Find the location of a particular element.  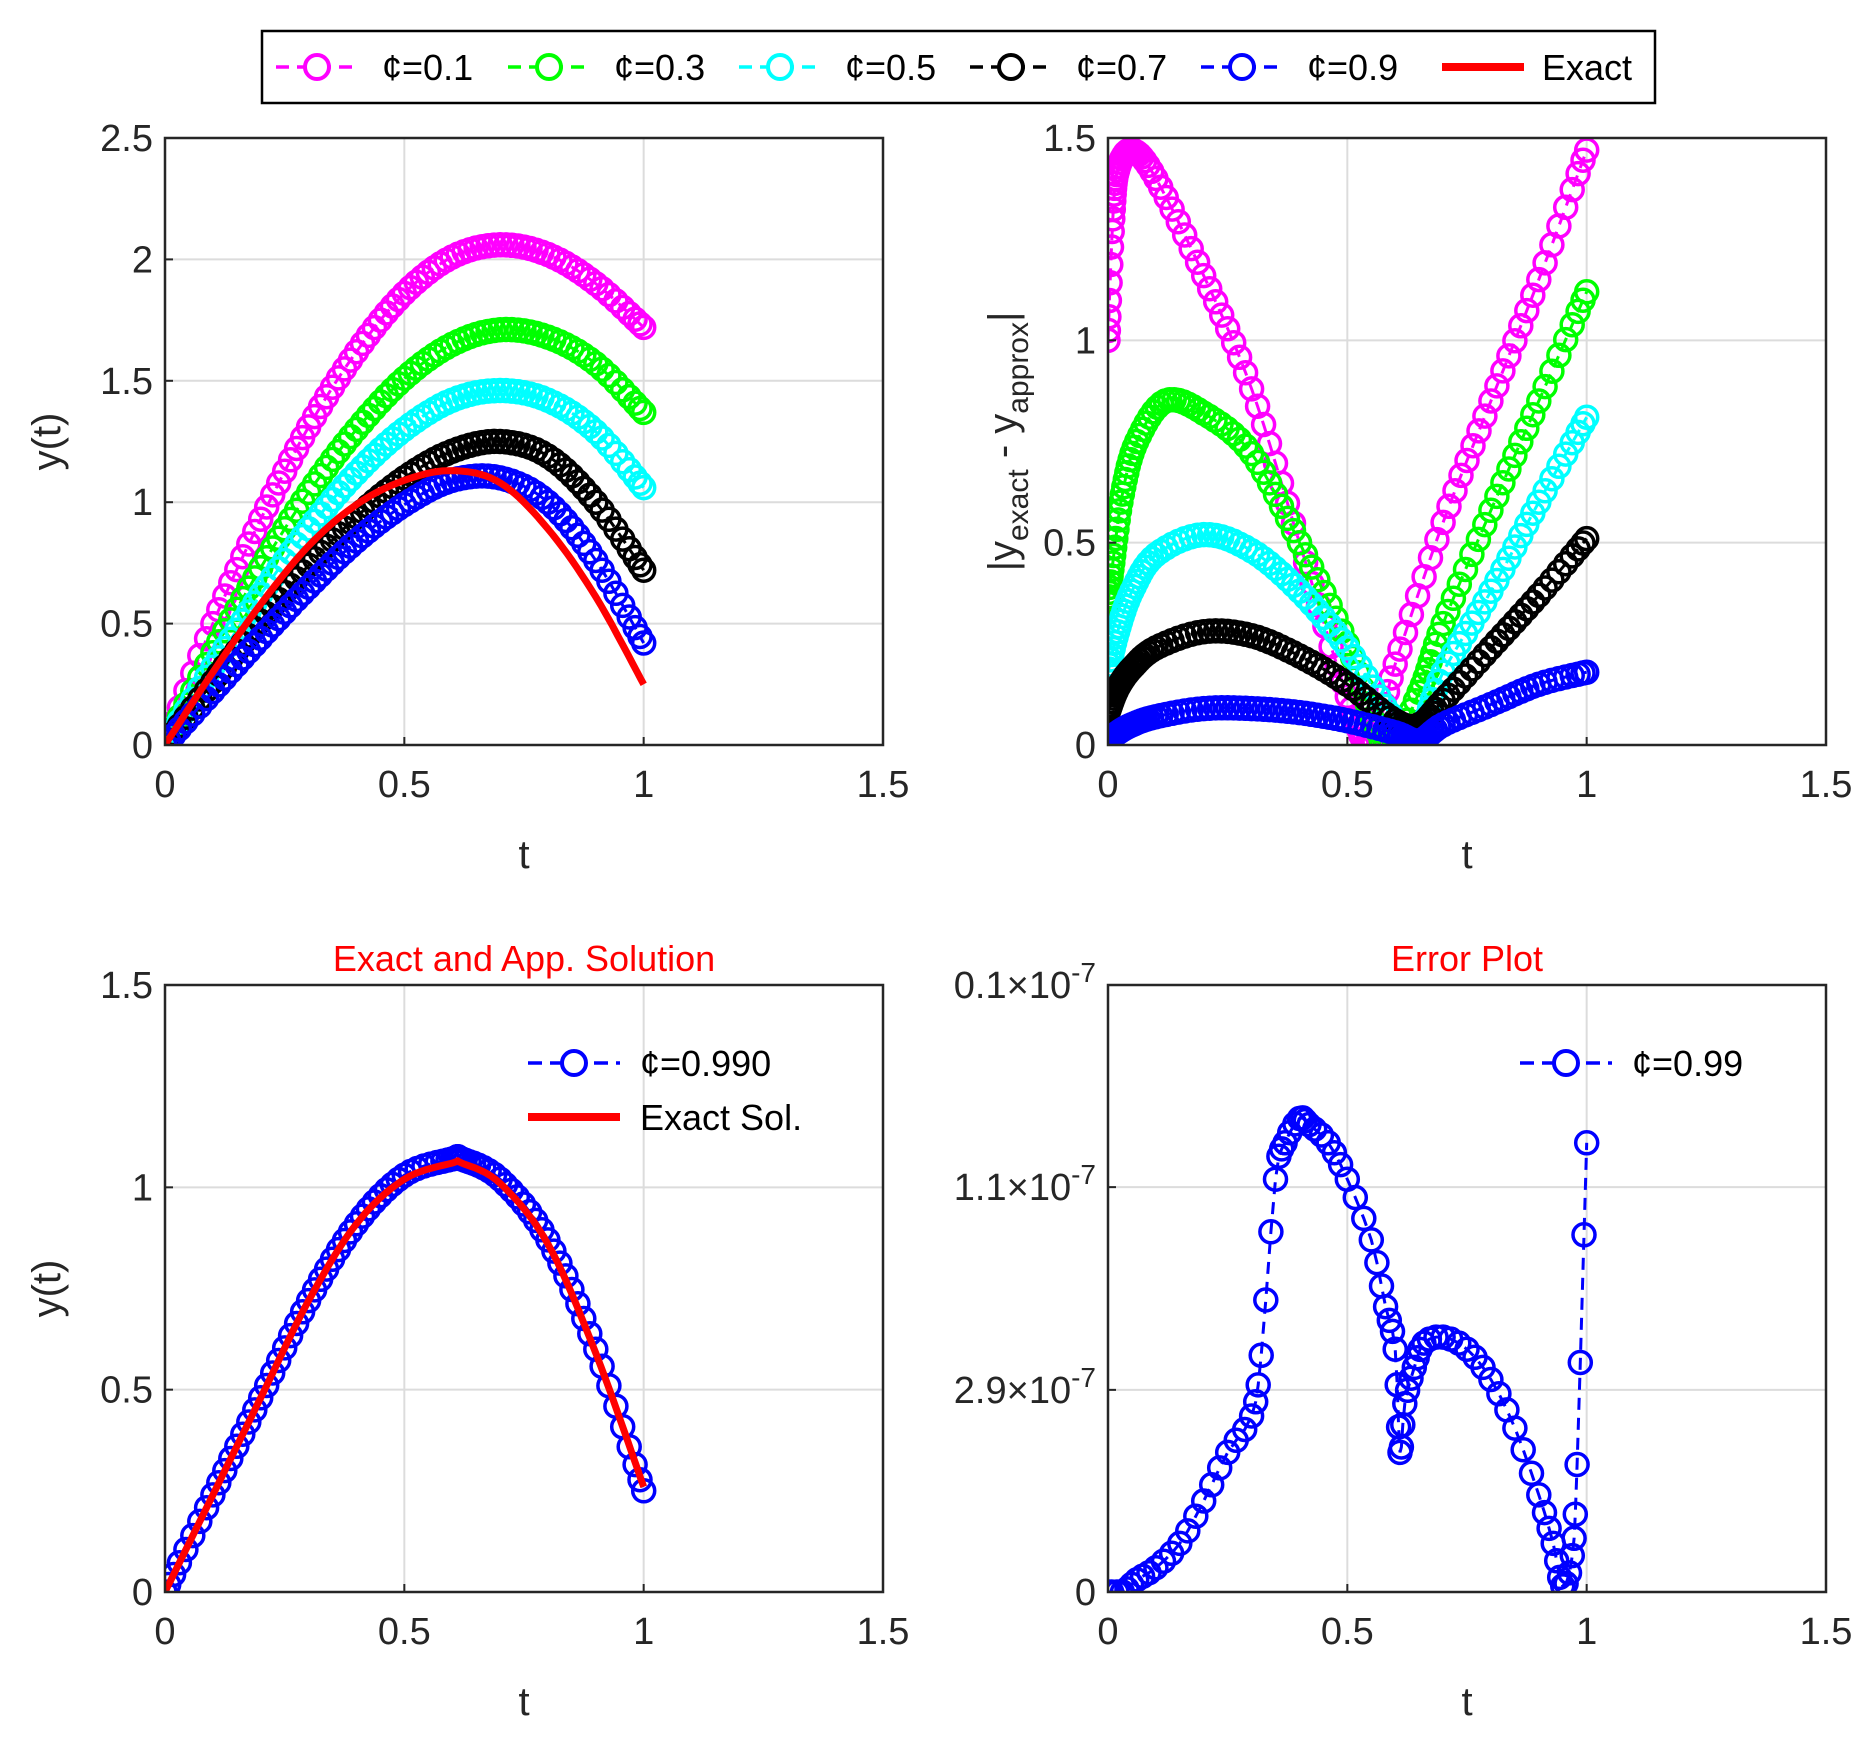

plot-area is located at coordinates (1467, 1288).